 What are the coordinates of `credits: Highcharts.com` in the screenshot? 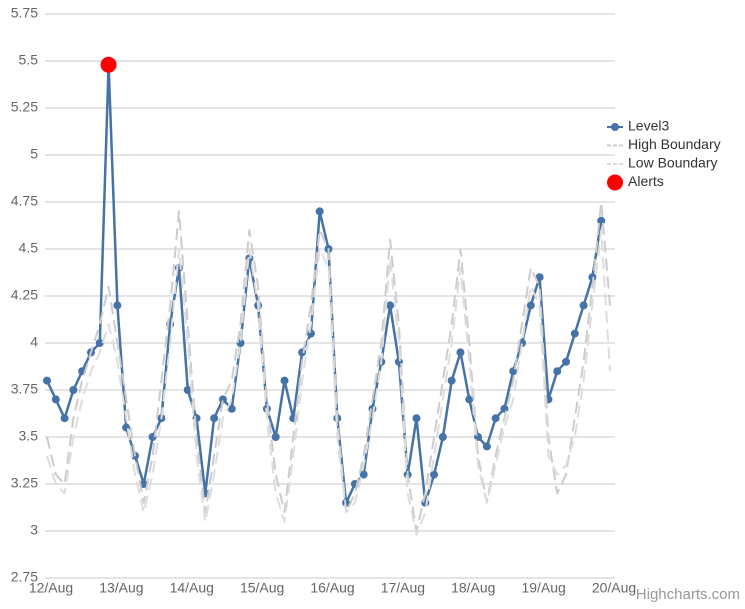 It's located at (688, 594).